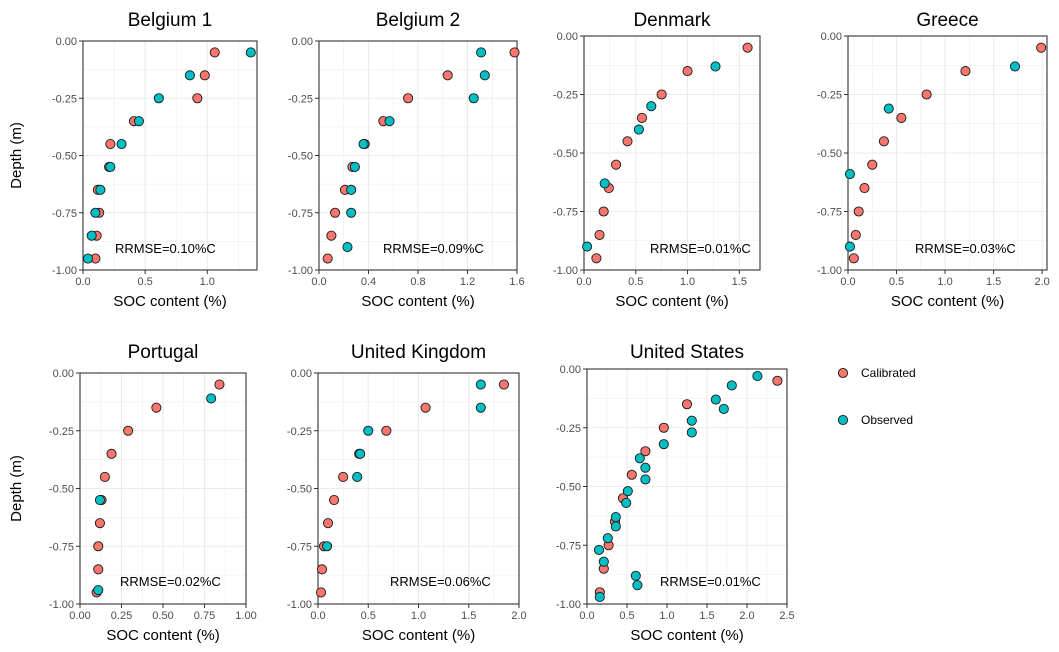 The image size is (1059, 652). Describe the element at coordinates (516, 282) in the screenshot. I see `x-tick-label: 1.6` at that location.